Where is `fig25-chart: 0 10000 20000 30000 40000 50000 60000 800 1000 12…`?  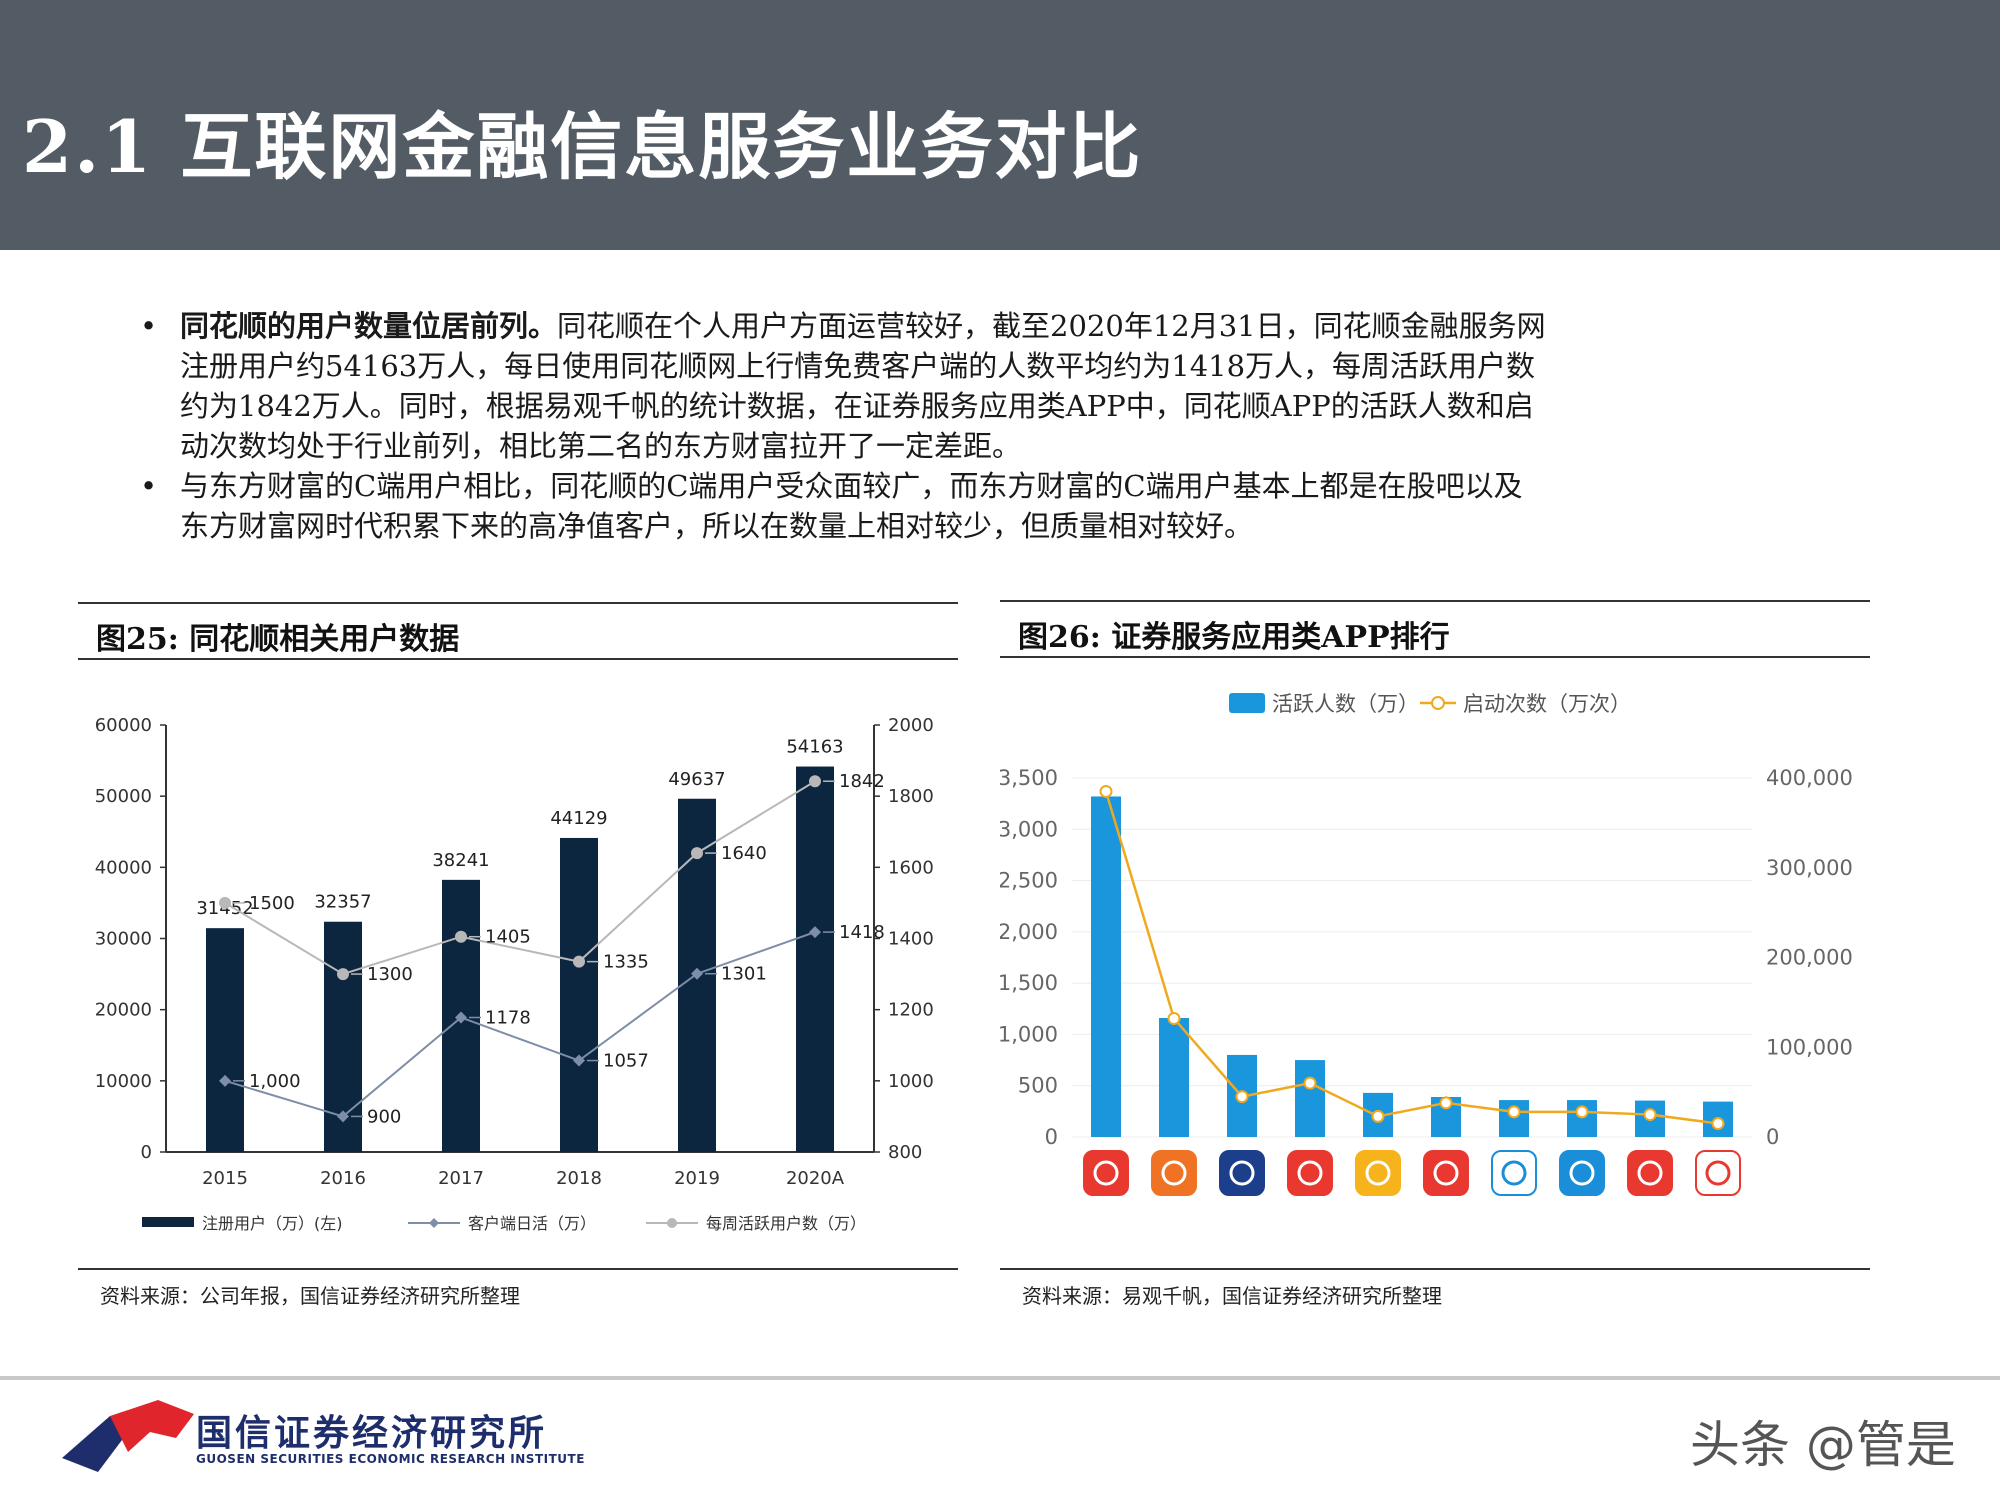
fig25-chart: 0 10000 20000 30000 40000 50000 60000 800 1000 12… is located at coordinates (514, 974).